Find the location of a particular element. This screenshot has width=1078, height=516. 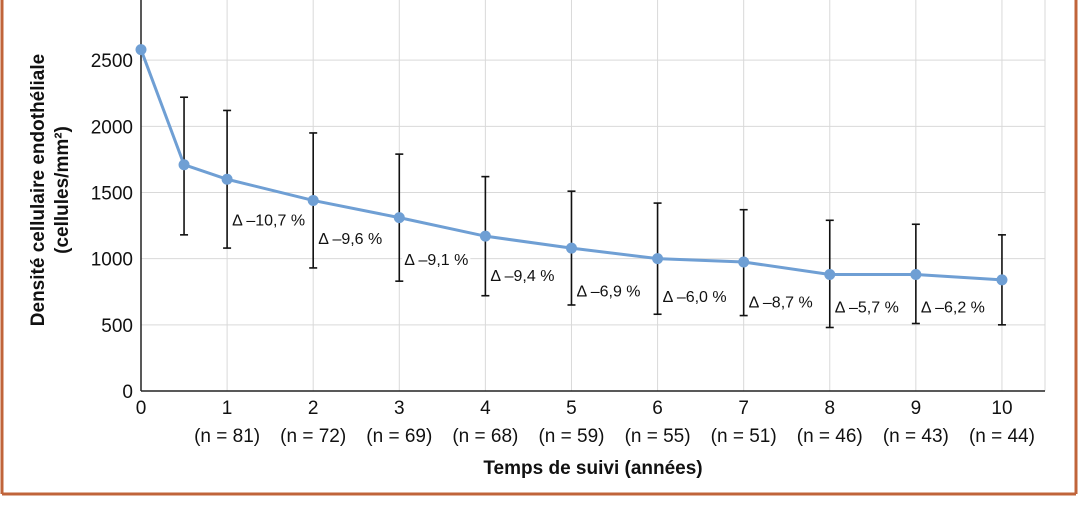

delta-label: Δ –8,7 % is located at coordinates (781, 302).